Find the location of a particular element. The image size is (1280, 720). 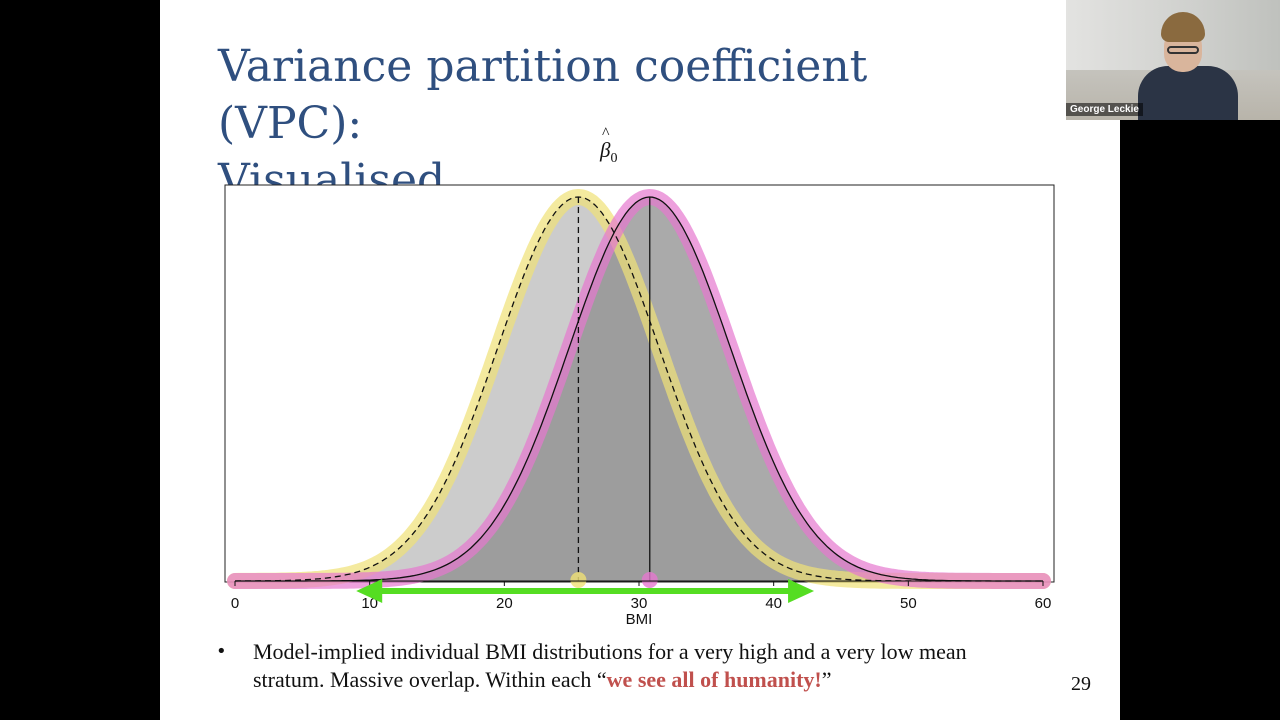

title-line-1: Variance partition coefficient (VPC): is located at coordinates (543, 95).